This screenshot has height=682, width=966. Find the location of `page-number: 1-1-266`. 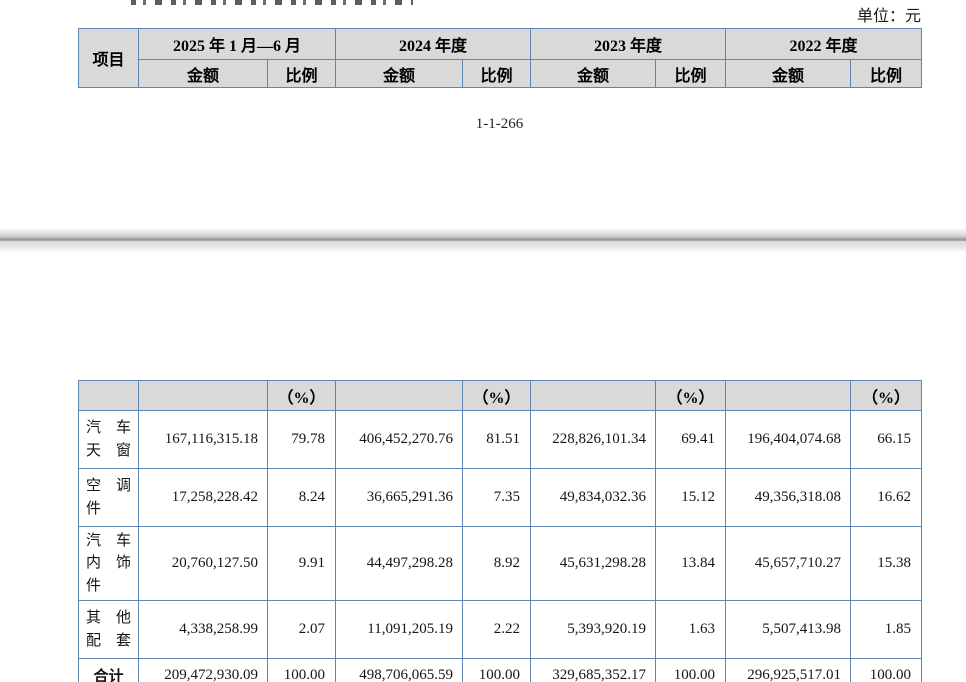

page-number: 1-1-266 is located at coordinates (499, 124).